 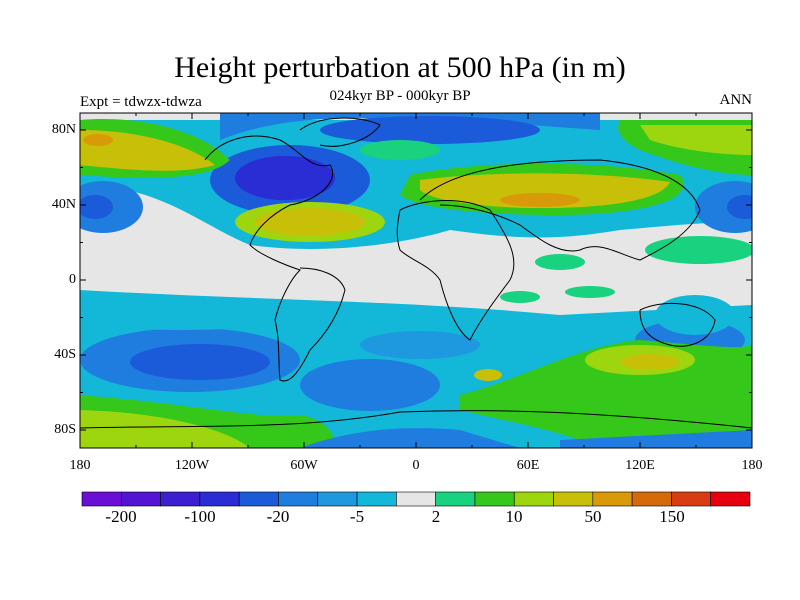 What do you see at coordinates (436, 516) in the screenshot?
I see `colorbar-label: 2` at bounding box center [436, 516].